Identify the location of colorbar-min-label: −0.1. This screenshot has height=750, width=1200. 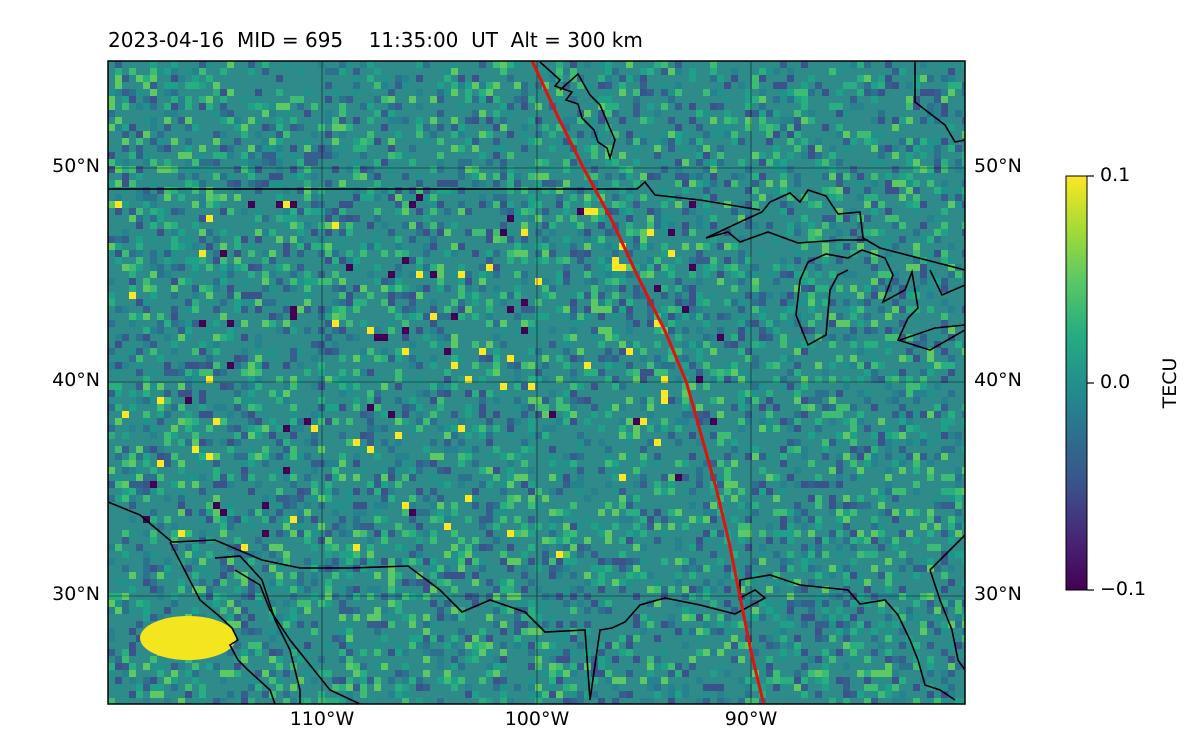
(1123, 589).